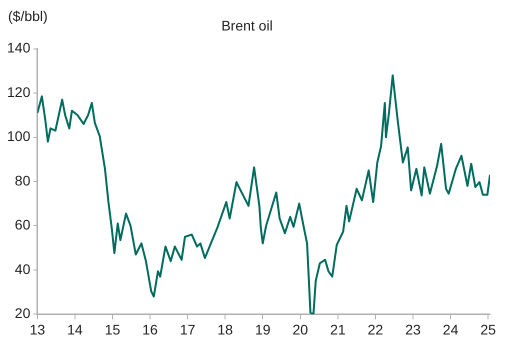 The image size is (514, 346). What do you see at coordinates (19, 136) in the screenshot?
I see `y-tick-label: 100` at bounding box center [19, 136].